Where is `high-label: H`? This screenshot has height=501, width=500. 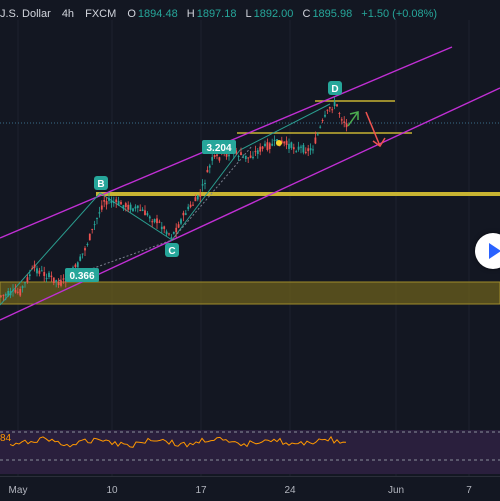 high-label: H is located at coordinates (190, 14).